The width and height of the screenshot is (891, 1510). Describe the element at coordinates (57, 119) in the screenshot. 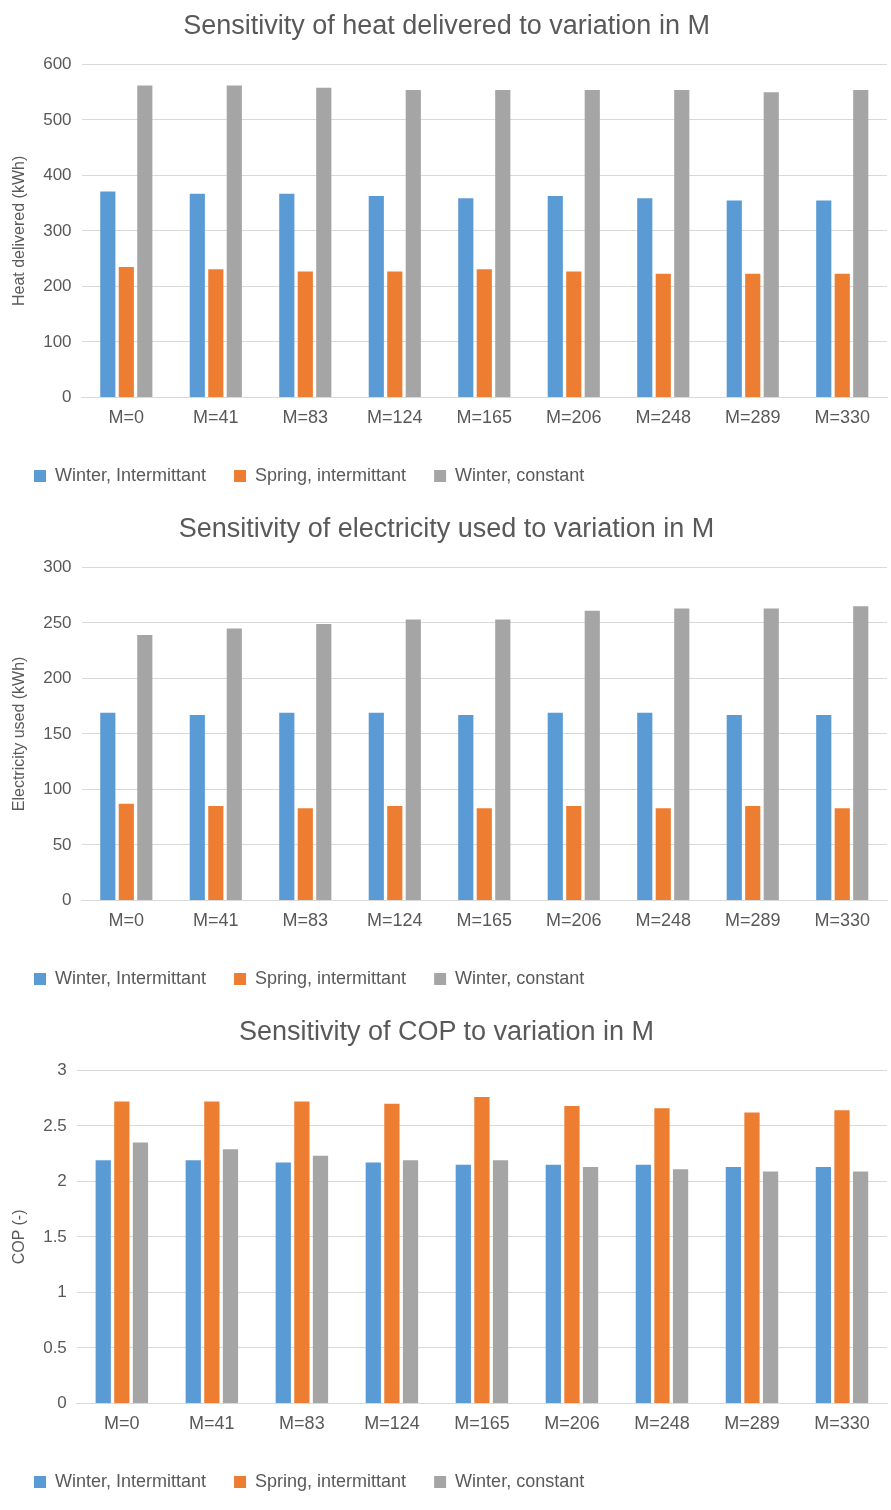

I see `y-tick-label: 500` at that location.